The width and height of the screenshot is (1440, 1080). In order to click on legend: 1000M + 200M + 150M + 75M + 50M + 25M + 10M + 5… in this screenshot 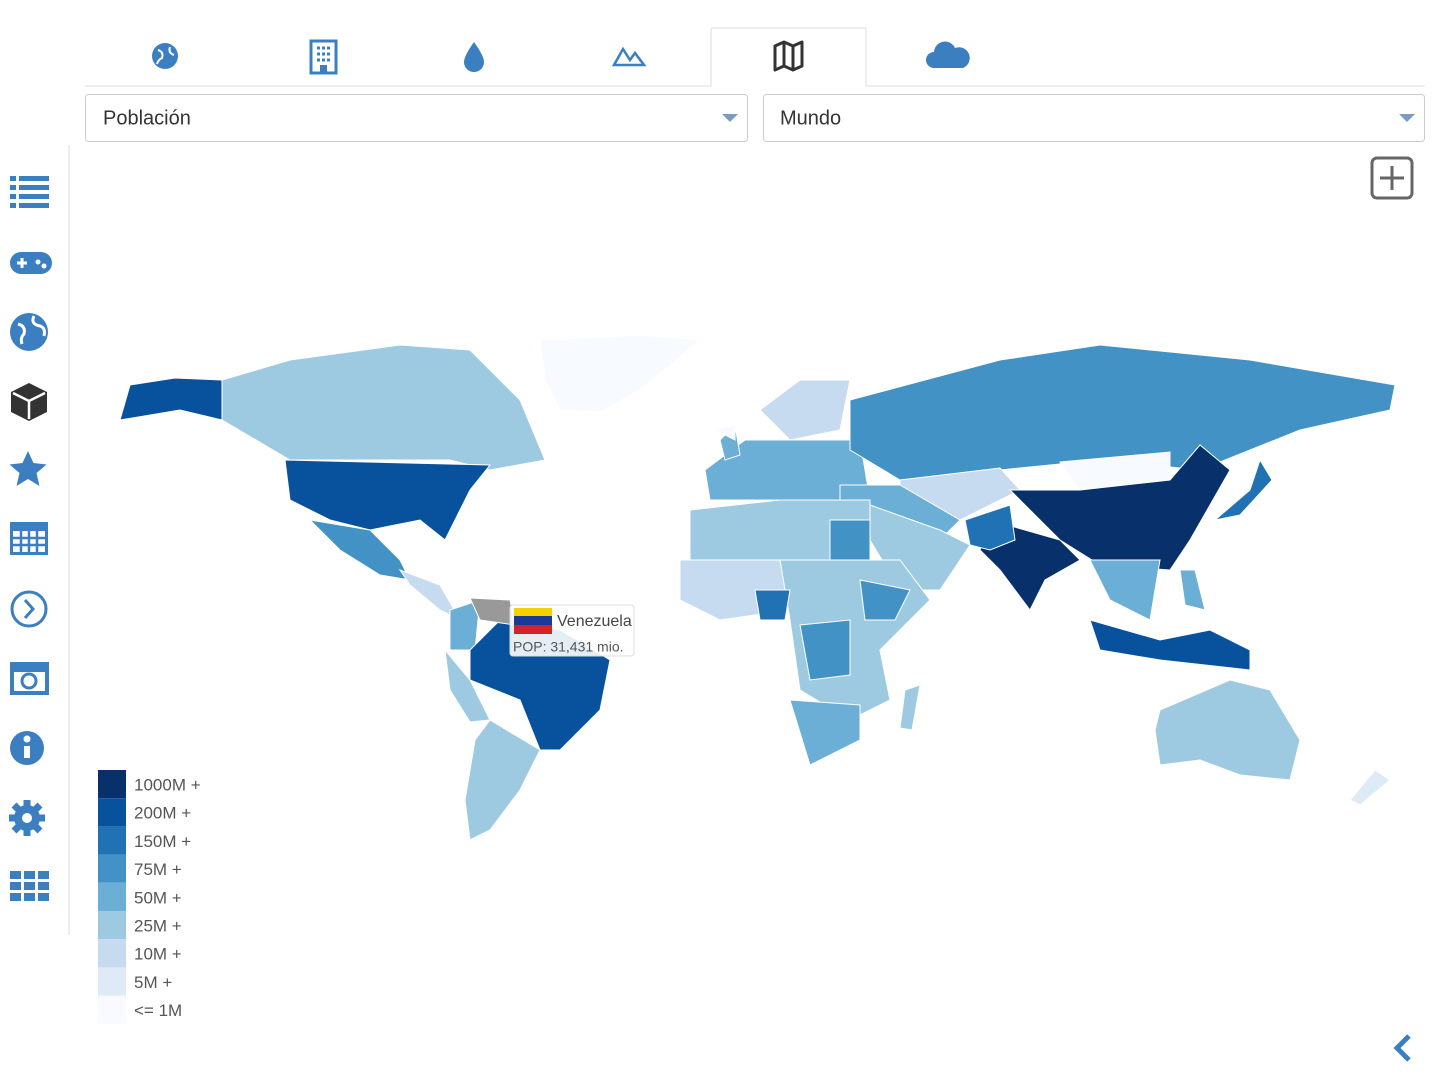, I will do `click(149, 897)`.